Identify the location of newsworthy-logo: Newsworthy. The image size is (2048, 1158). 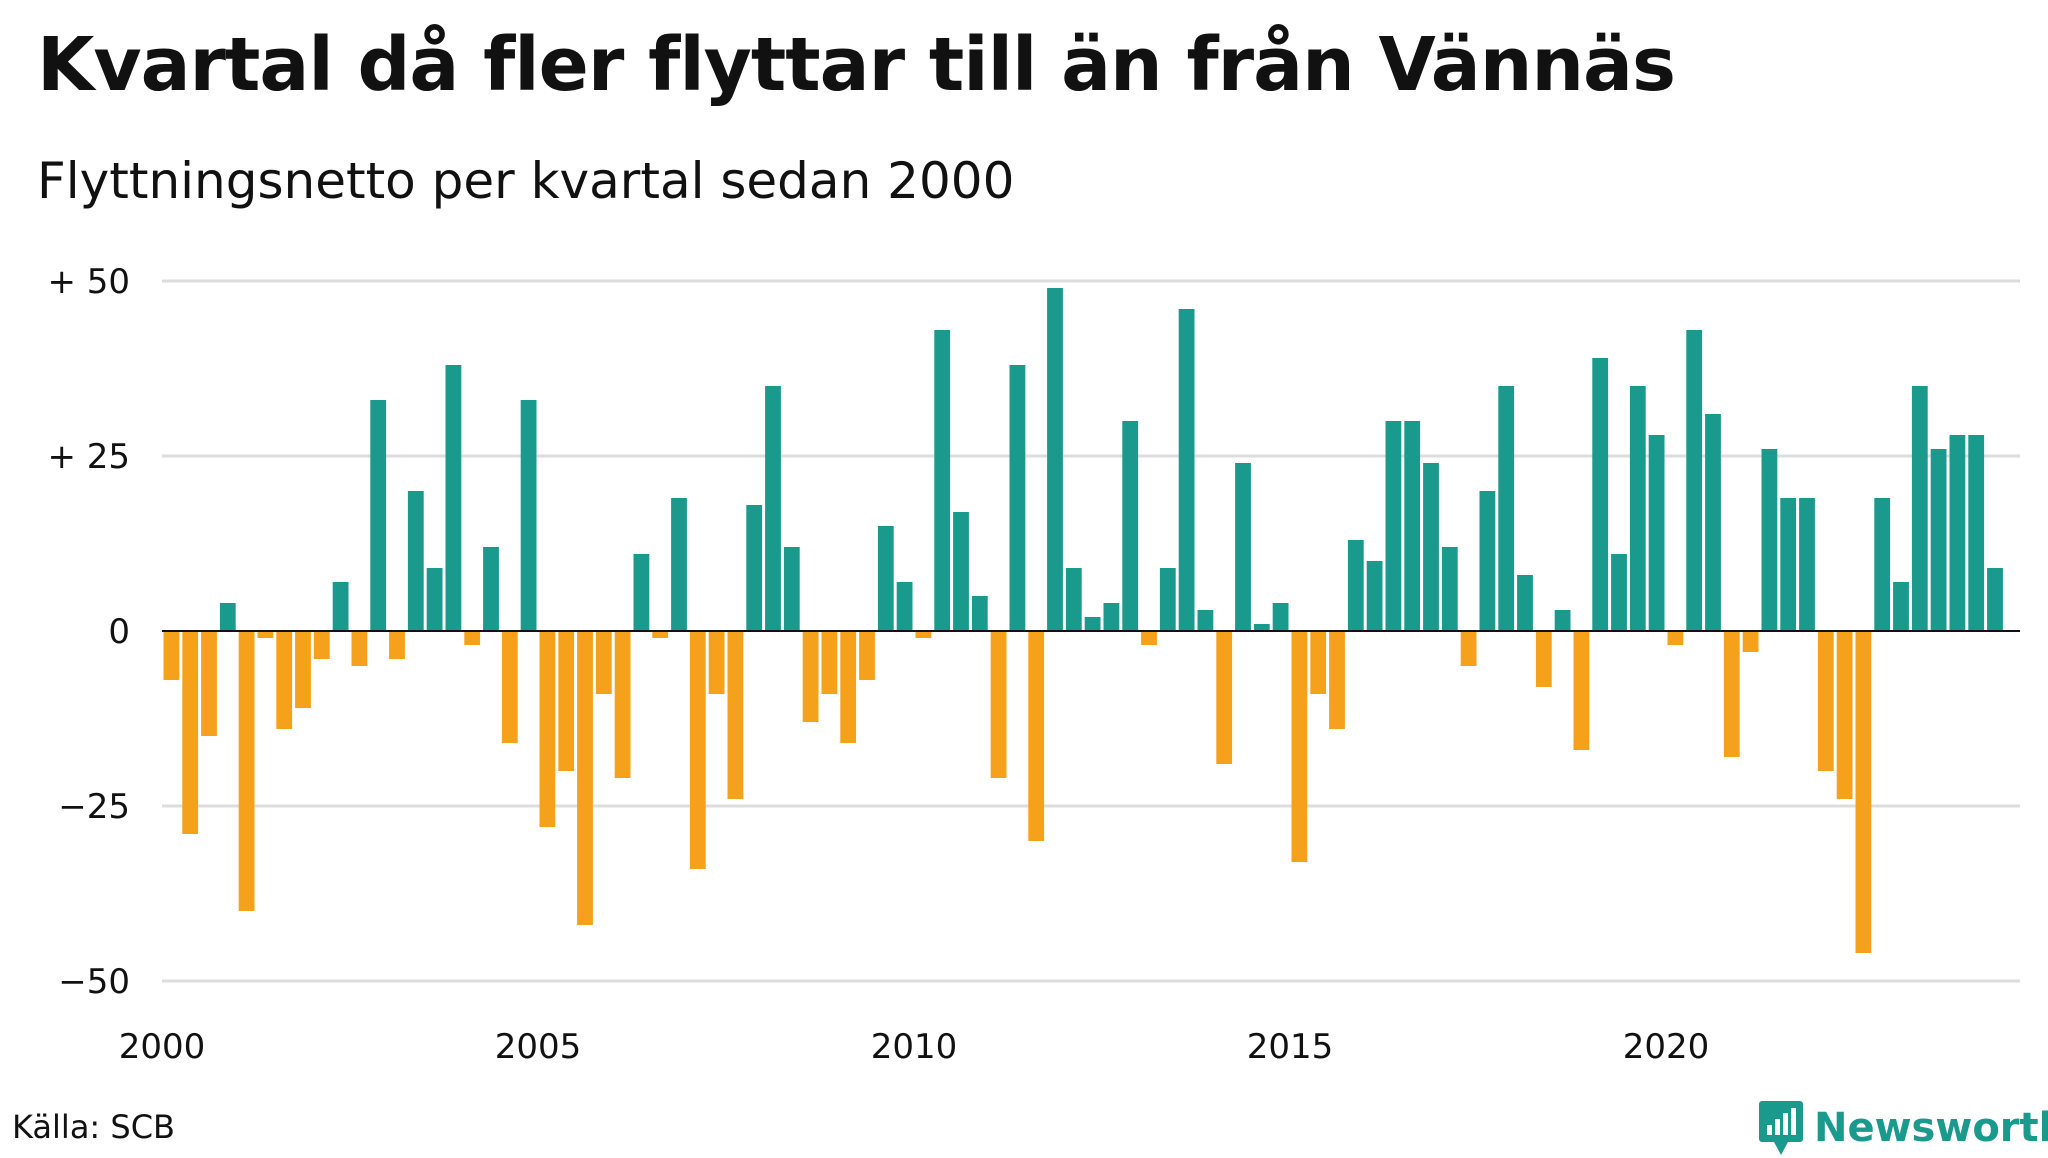
(1903, 1128).